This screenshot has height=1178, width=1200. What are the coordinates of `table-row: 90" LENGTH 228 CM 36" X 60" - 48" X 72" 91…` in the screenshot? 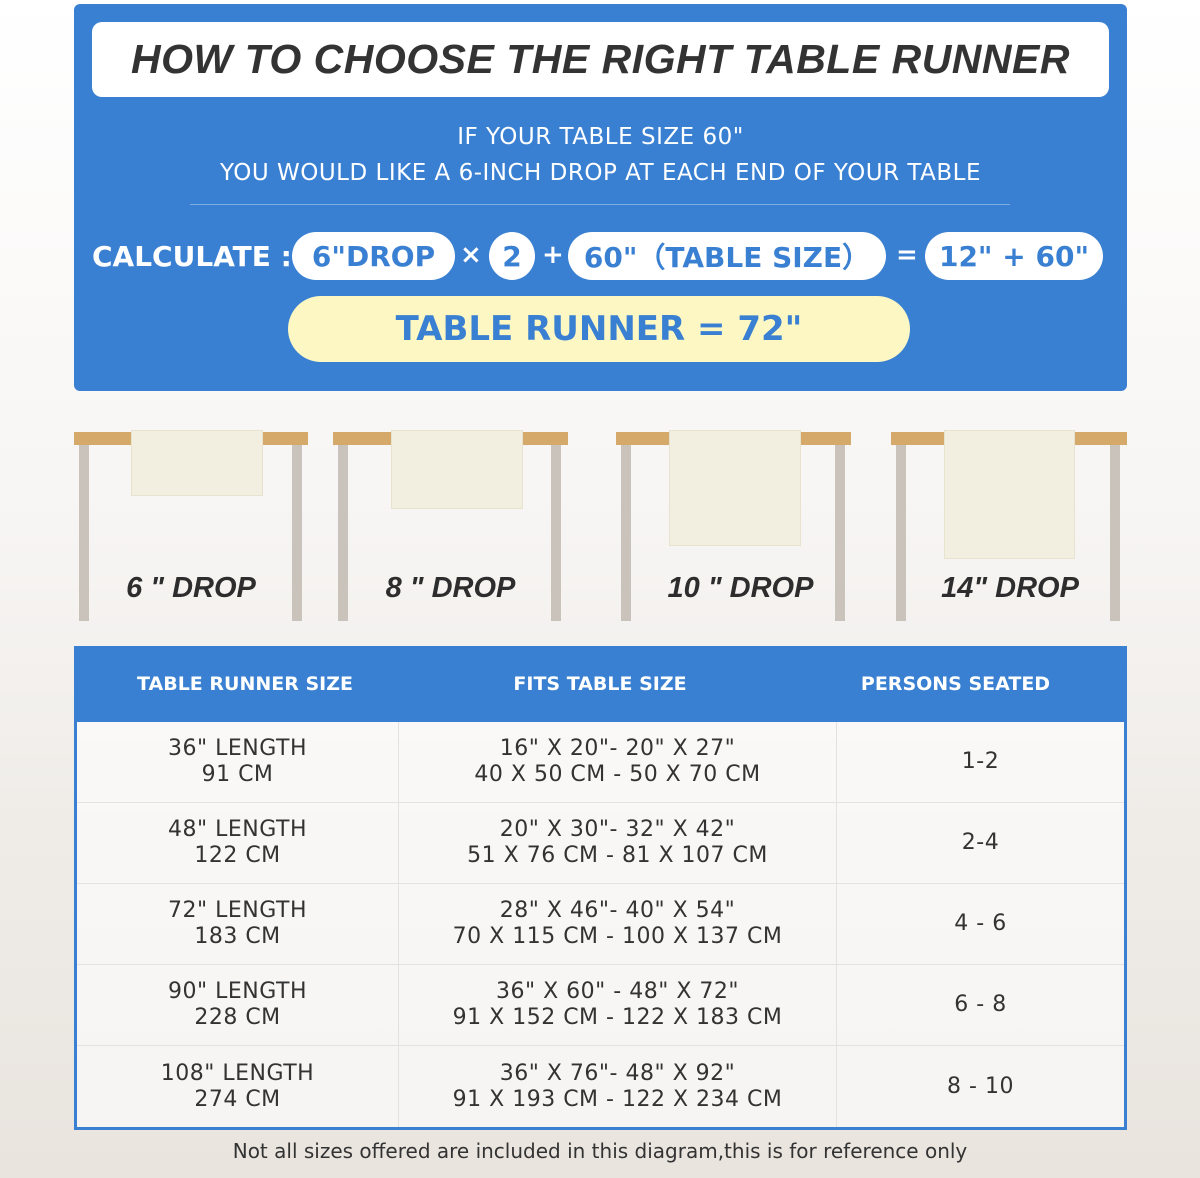 It's located at (600, 1005).